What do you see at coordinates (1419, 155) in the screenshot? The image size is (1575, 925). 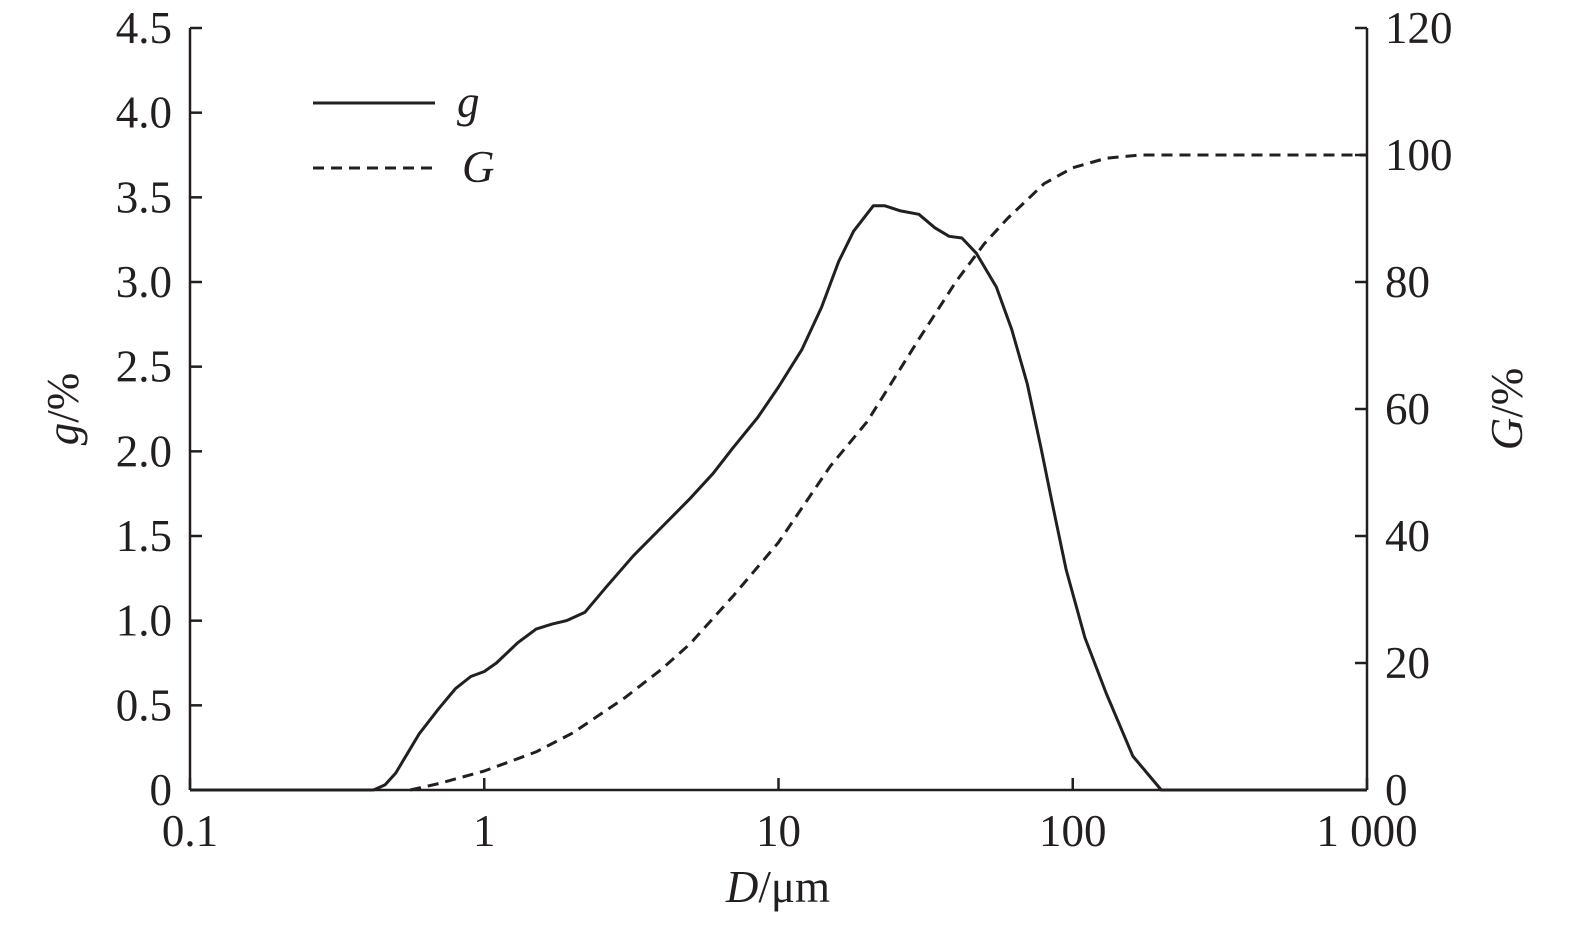 I see `right-y-tick-label: 100` at bounding box center [1419, 155].